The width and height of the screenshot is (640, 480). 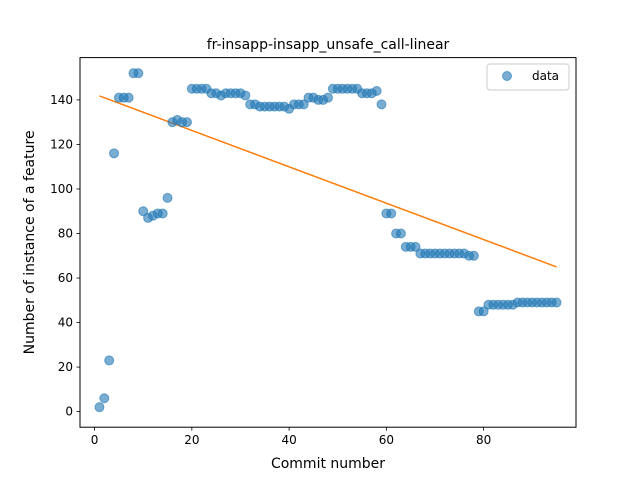 What do you see at coordinates (483, 440) in the screenshot?
I see `x-tick-label: 80` at bounding box center [483, 440].